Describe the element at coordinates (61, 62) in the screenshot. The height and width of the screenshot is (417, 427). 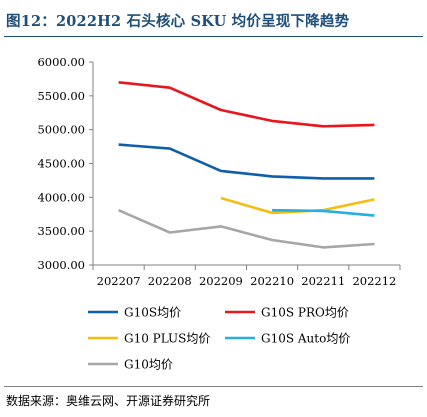
I see `y-tick-label: 6000.00` at that location.